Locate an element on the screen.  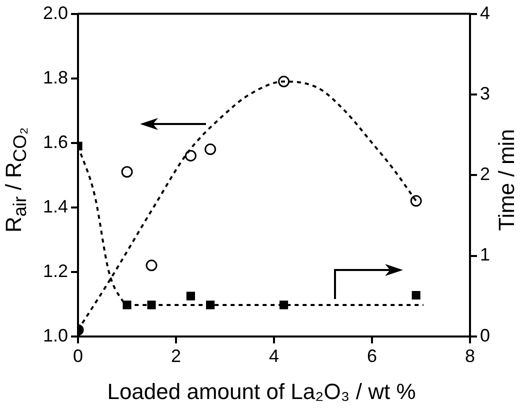
y-tick-label: 1.2 is located at coordinates (55, 270).